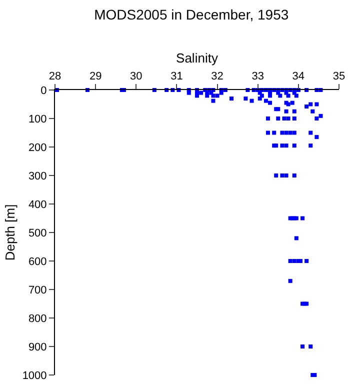 Image resolution: width=348 pixels, height=384 pixels. I want to click on y-tick-label: 600, so click(37, 262).